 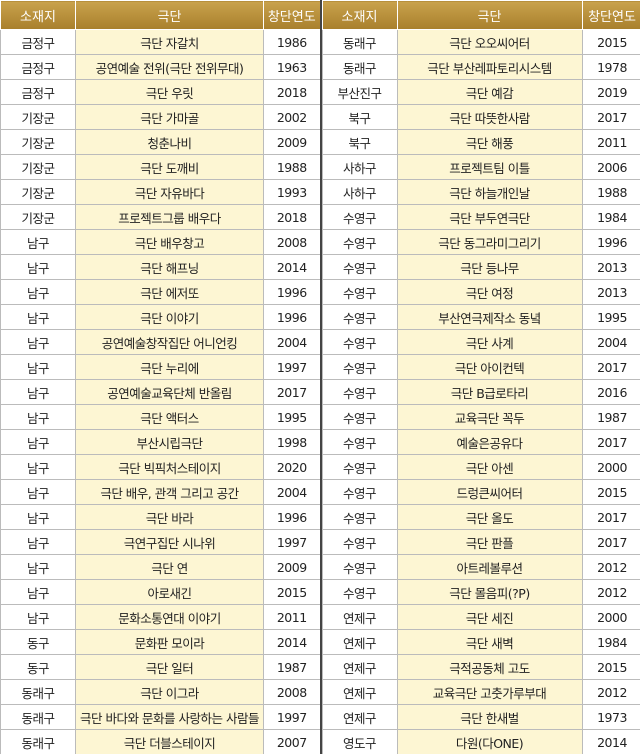 What do you see at coordinates (160, 492) in the screenshot?
I see `row: 남구 극단 배우, 관객 그리고 공간 2004` at bounding box center [160, 492].